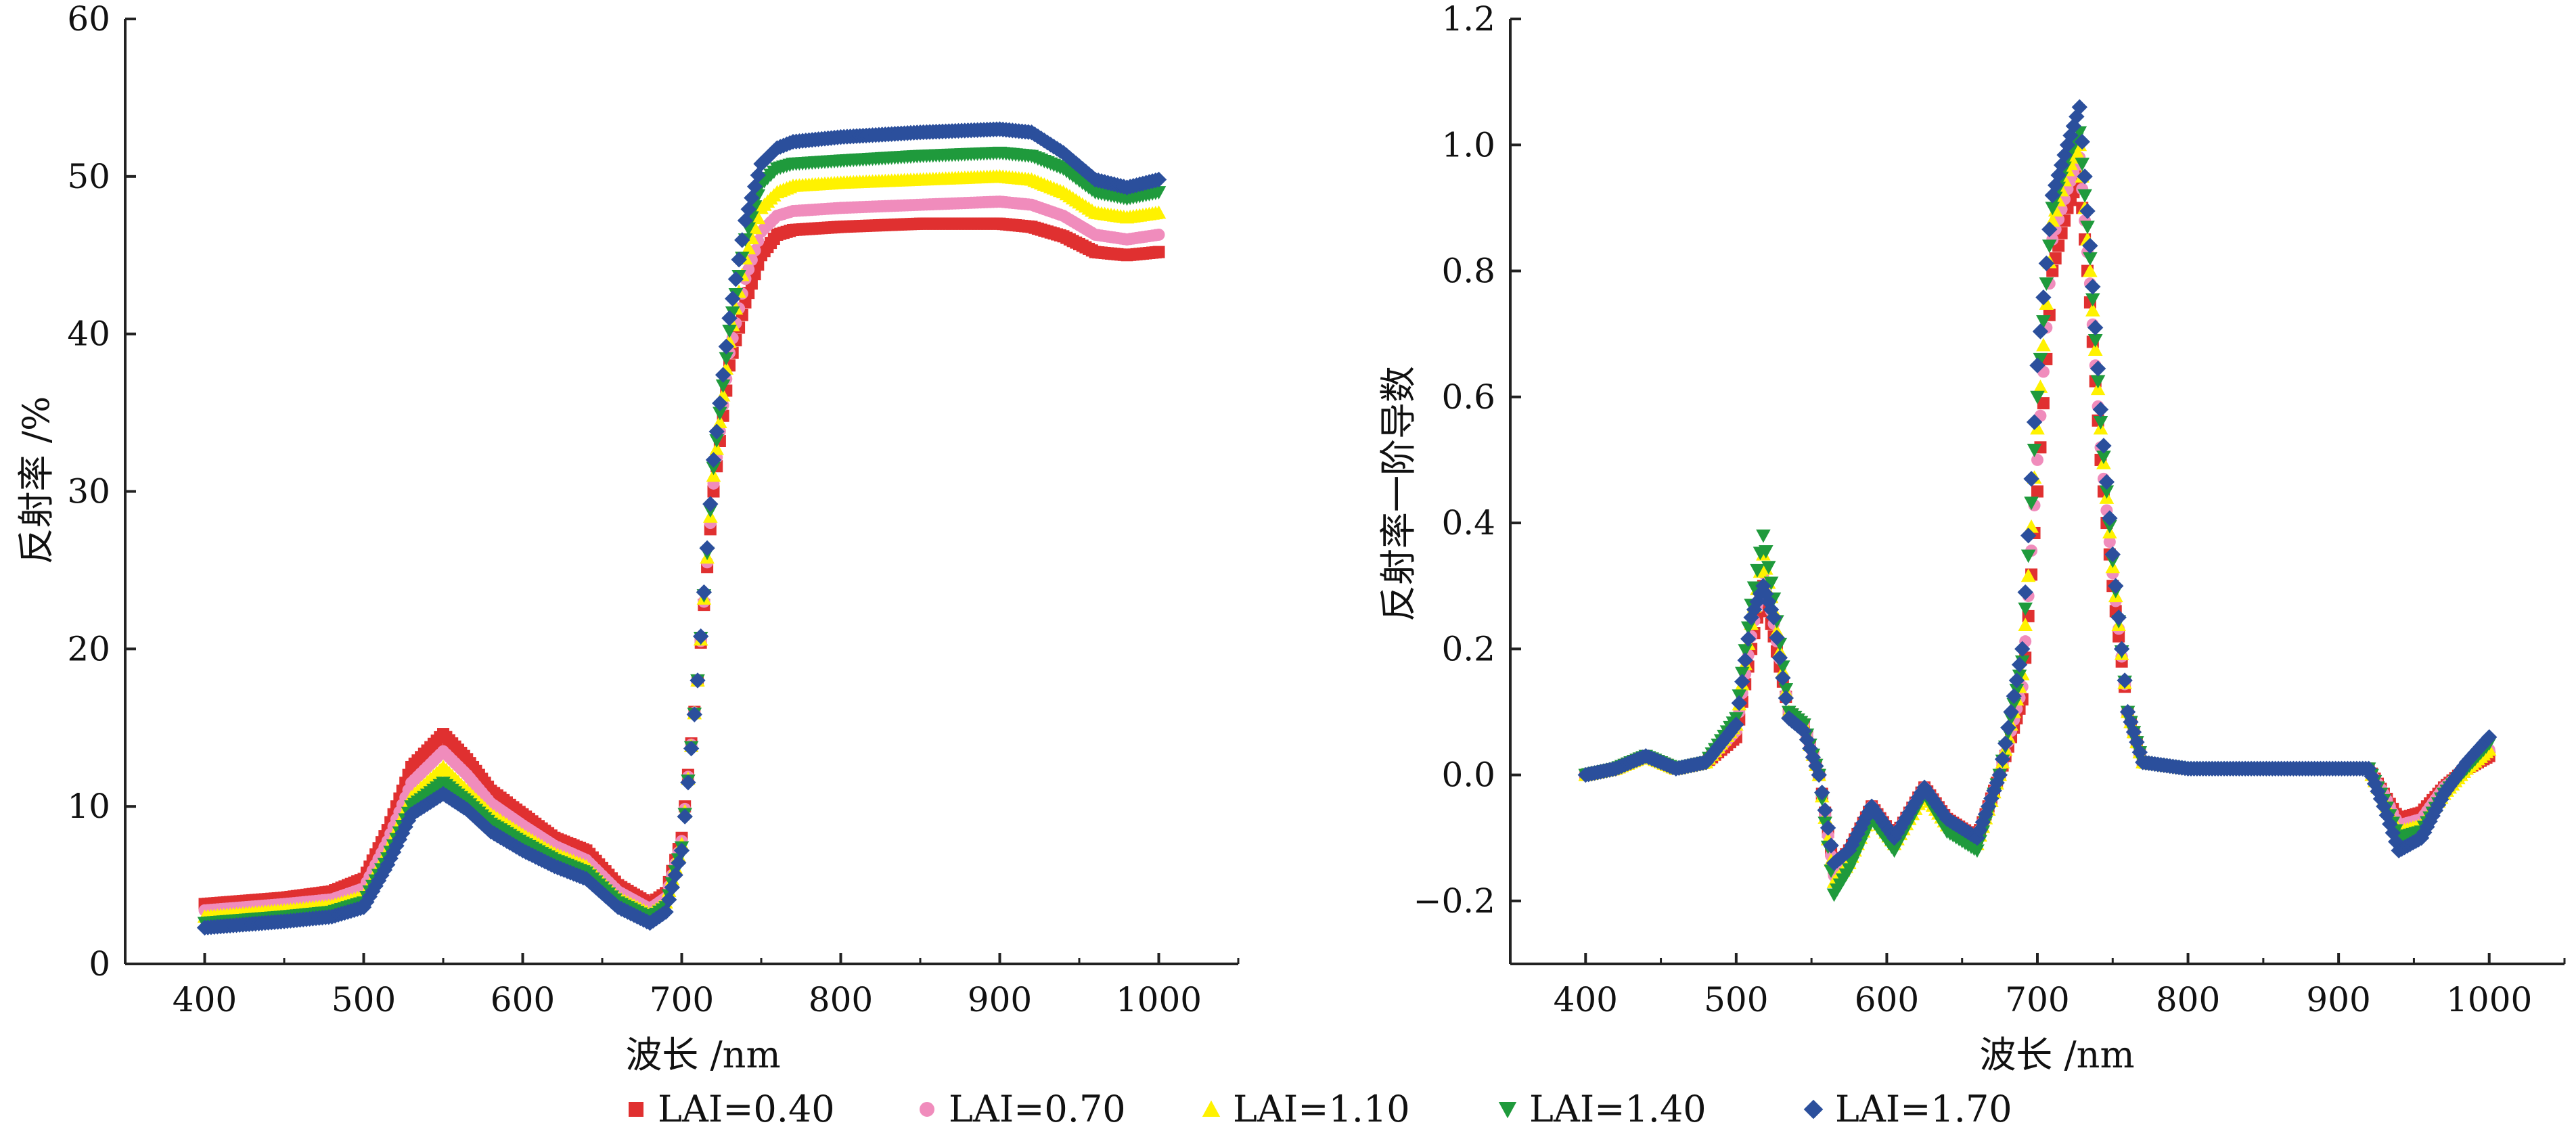 The height and width of the screenshot is (1131, 2576). Describe the element at coordinates (1023, 1109) in the screenshot. I see `legend-item: LAI=0.70` at that location.